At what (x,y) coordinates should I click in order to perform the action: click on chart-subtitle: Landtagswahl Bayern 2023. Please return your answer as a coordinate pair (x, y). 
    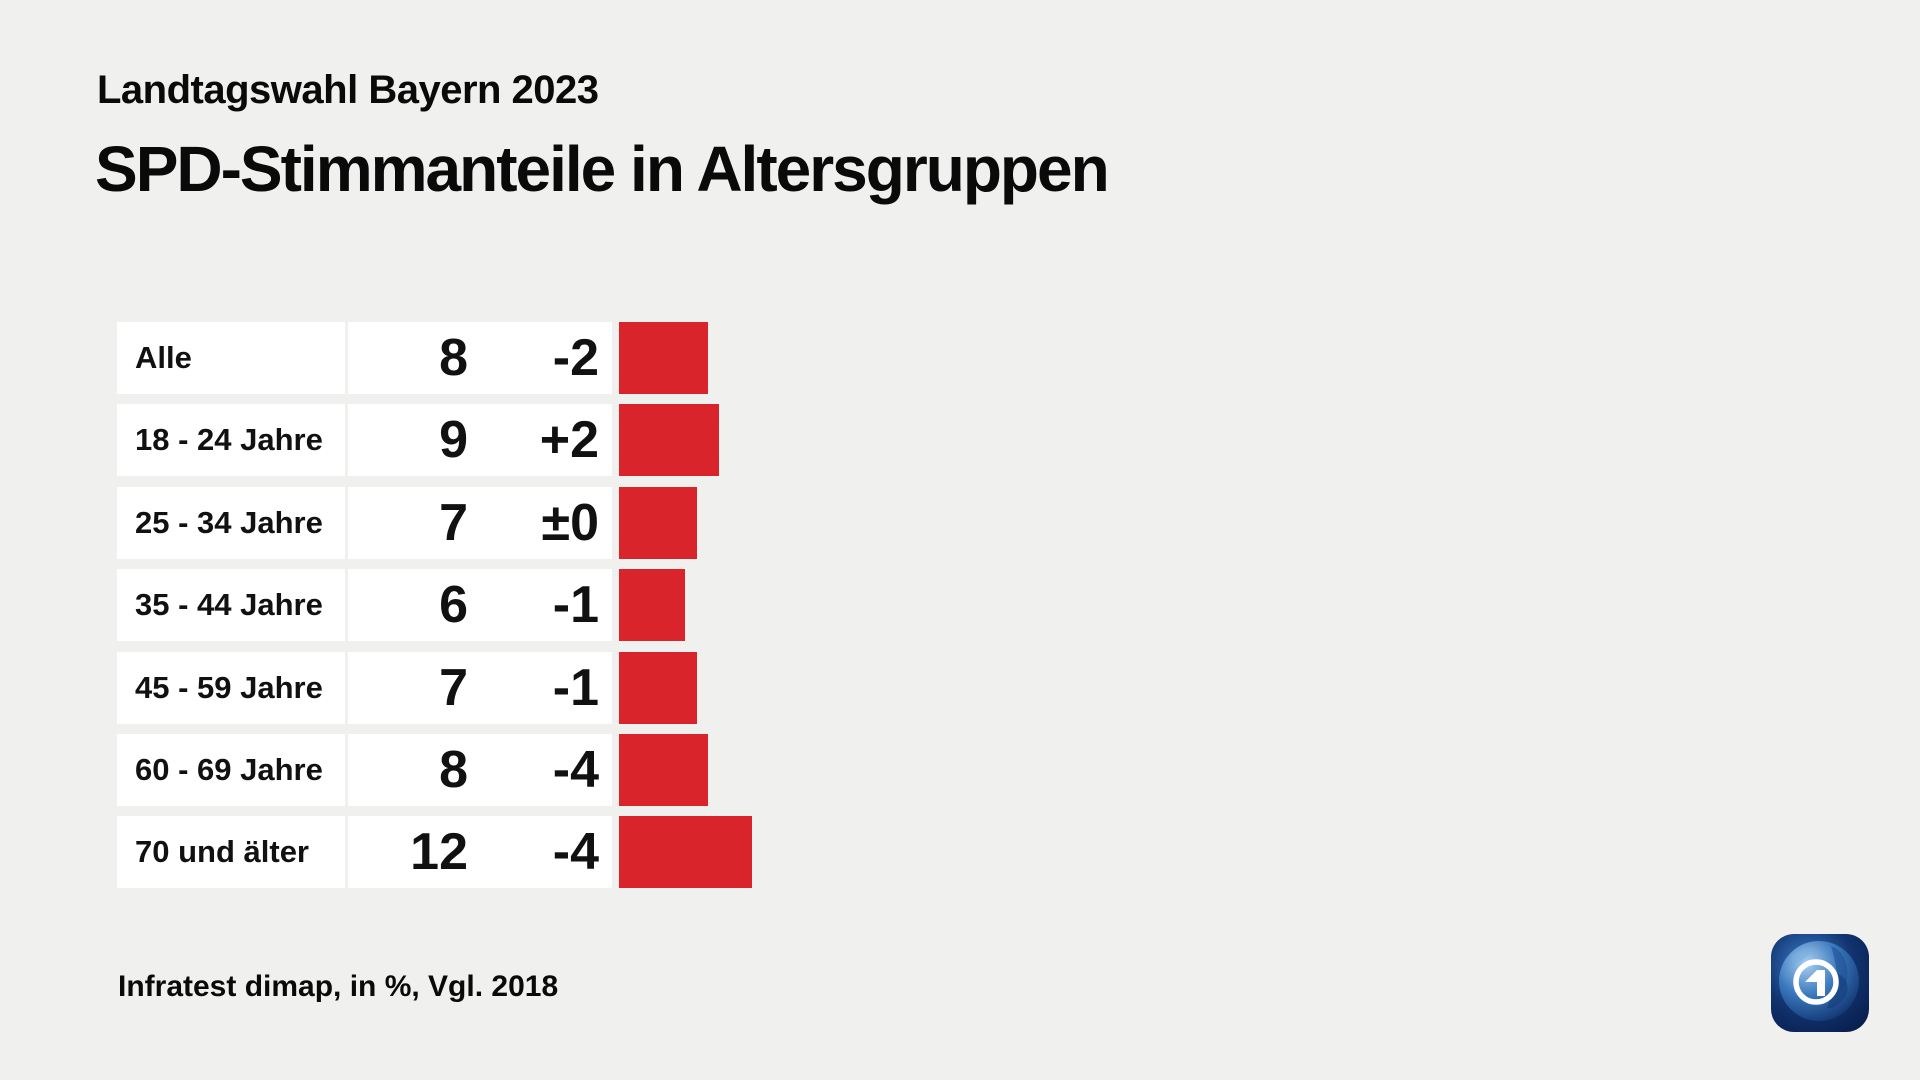
    Looking at the image, I should click on (348, 90).